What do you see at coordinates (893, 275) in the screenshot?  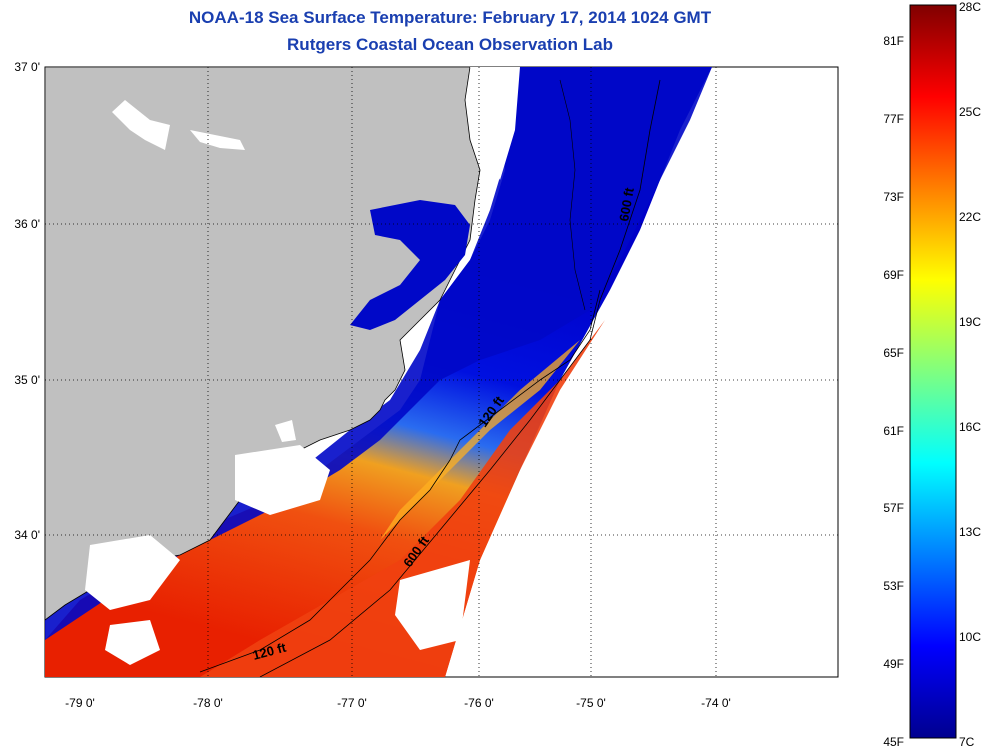 I see `colorbar-label-69f: 69F` at bounding box center [893, 275].